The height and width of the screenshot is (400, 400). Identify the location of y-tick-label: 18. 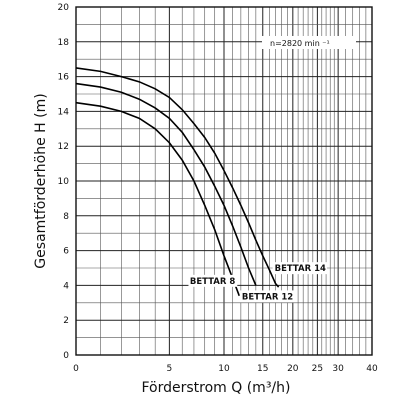
(64, 43).